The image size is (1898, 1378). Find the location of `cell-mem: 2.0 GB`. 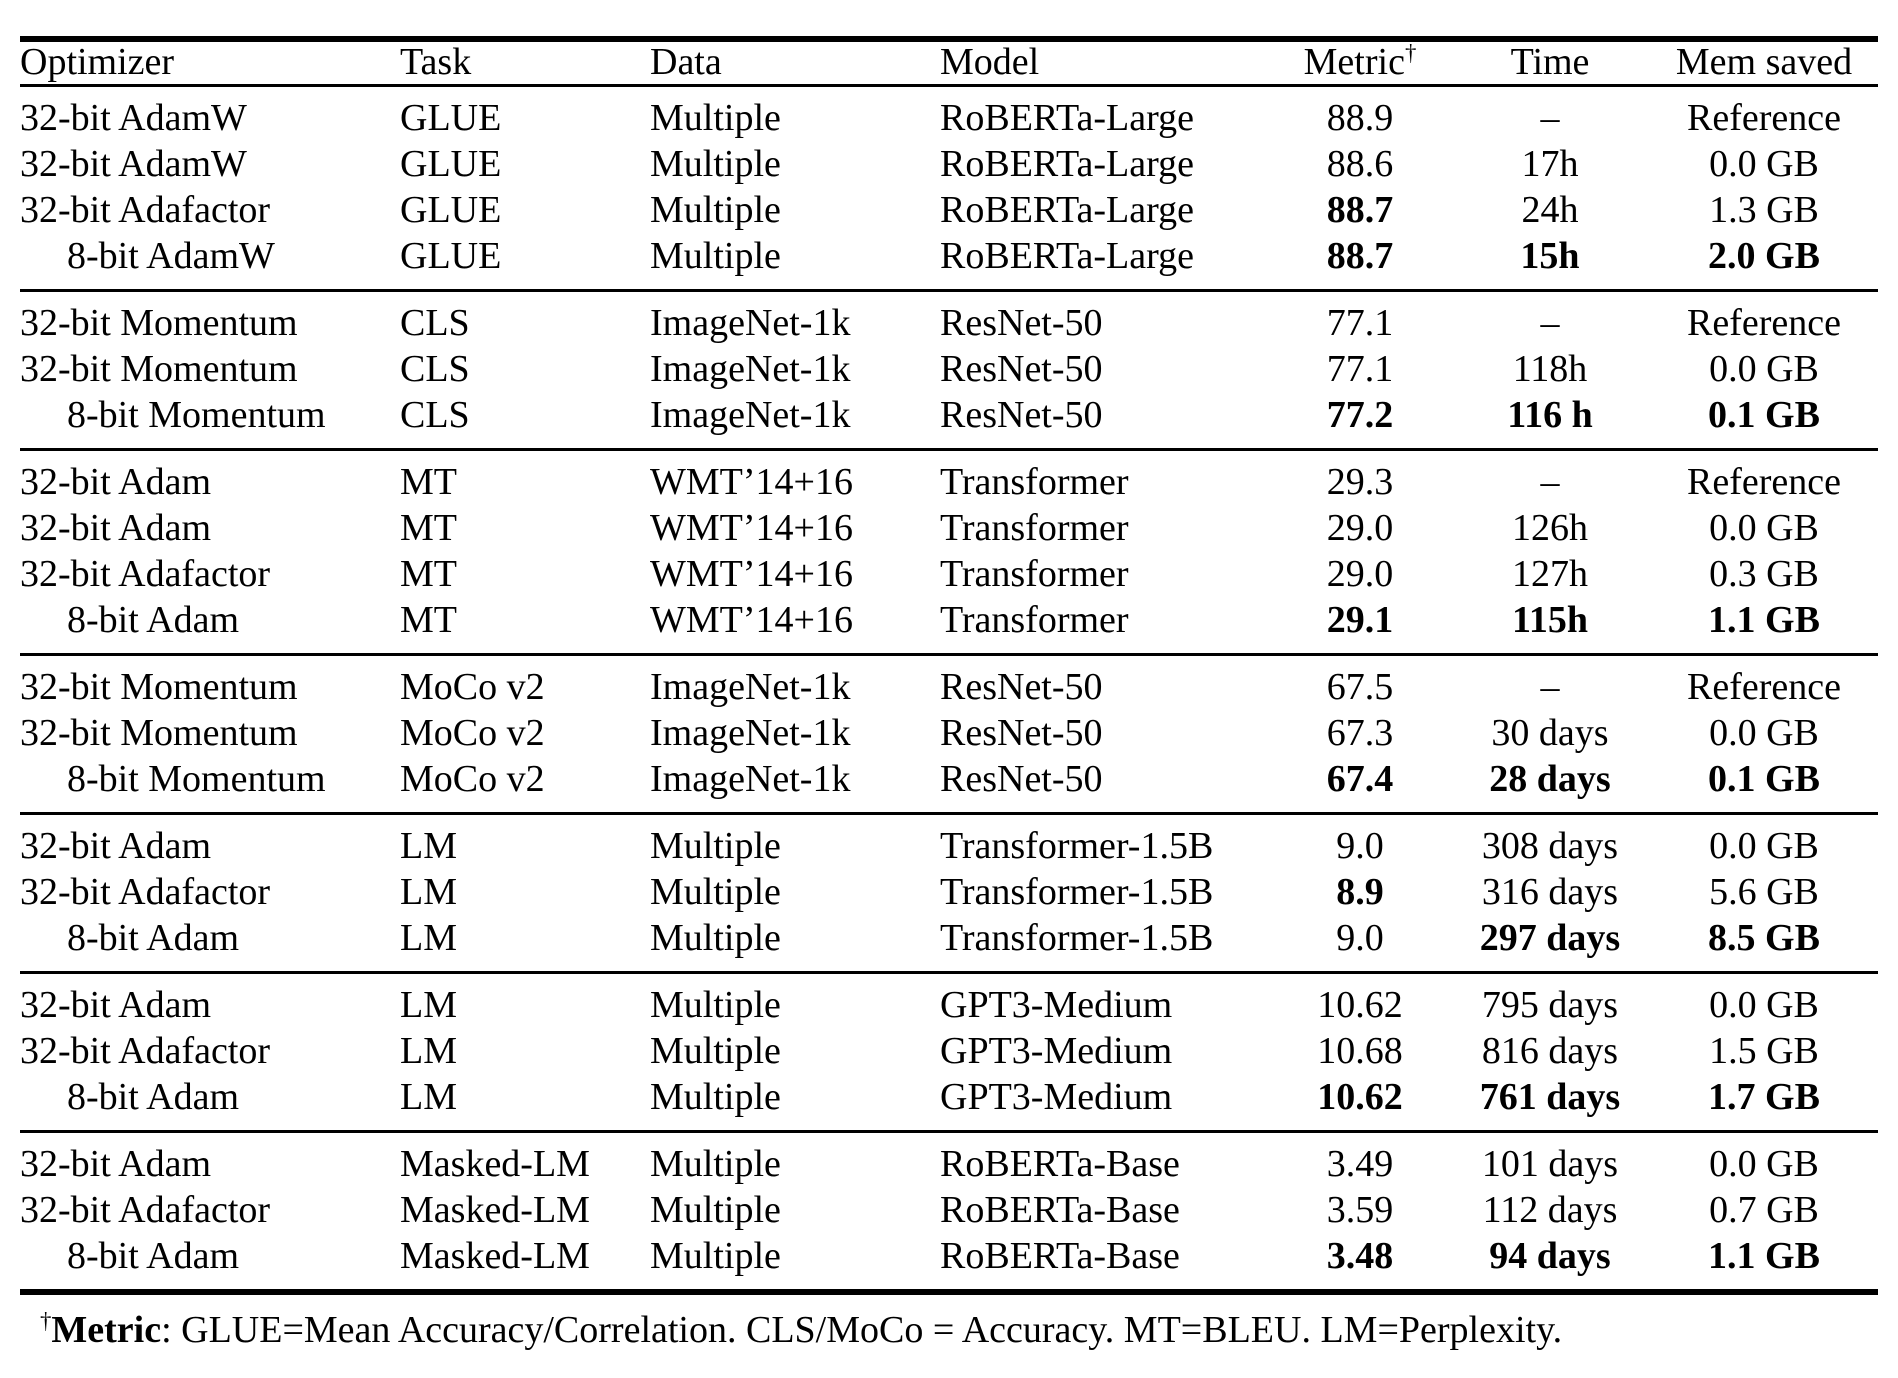

cell-mem: 2.0 GB is located at coordinates (1764, 255).